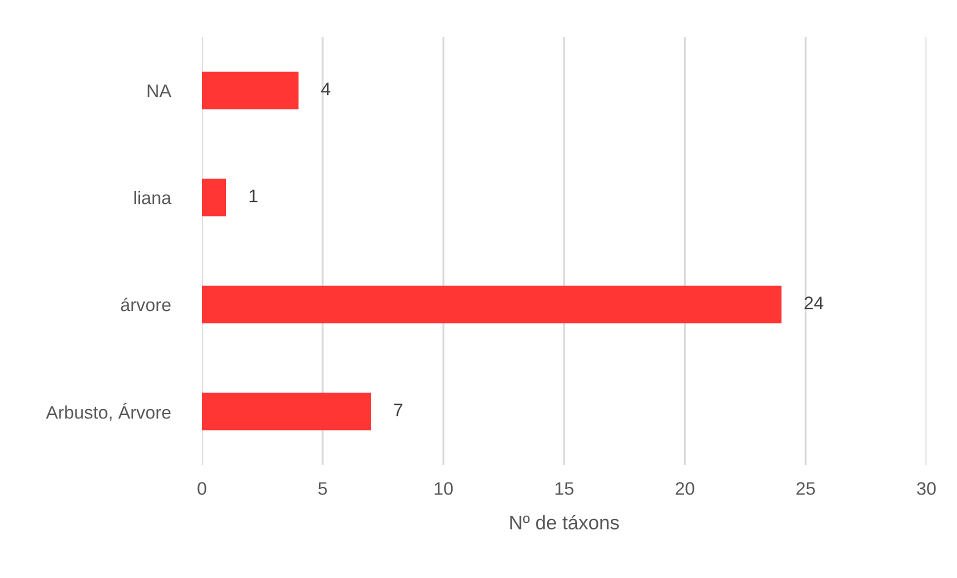 The height and width of the screenshot is (578, 957). What do you see at coordinates (202, 488) in the screenshot?
I see `x-tick-label: 0` at bounding box center [202, 488].